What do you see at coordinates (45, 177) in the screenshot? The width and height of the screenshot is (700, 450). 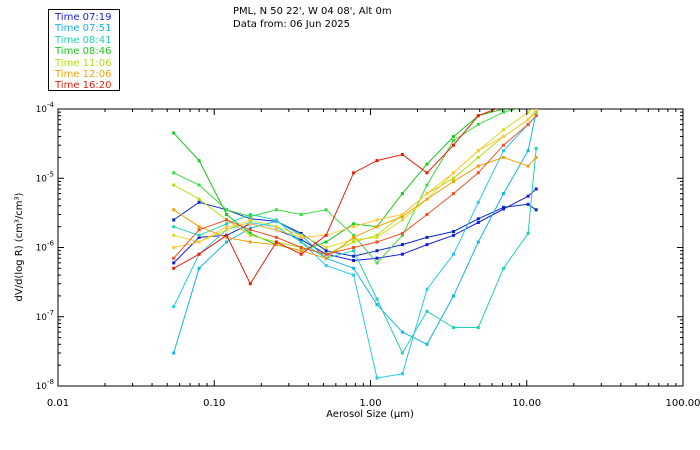 I see `y-tick-label: 10⁻⁵` at bounding box center [45, 177].